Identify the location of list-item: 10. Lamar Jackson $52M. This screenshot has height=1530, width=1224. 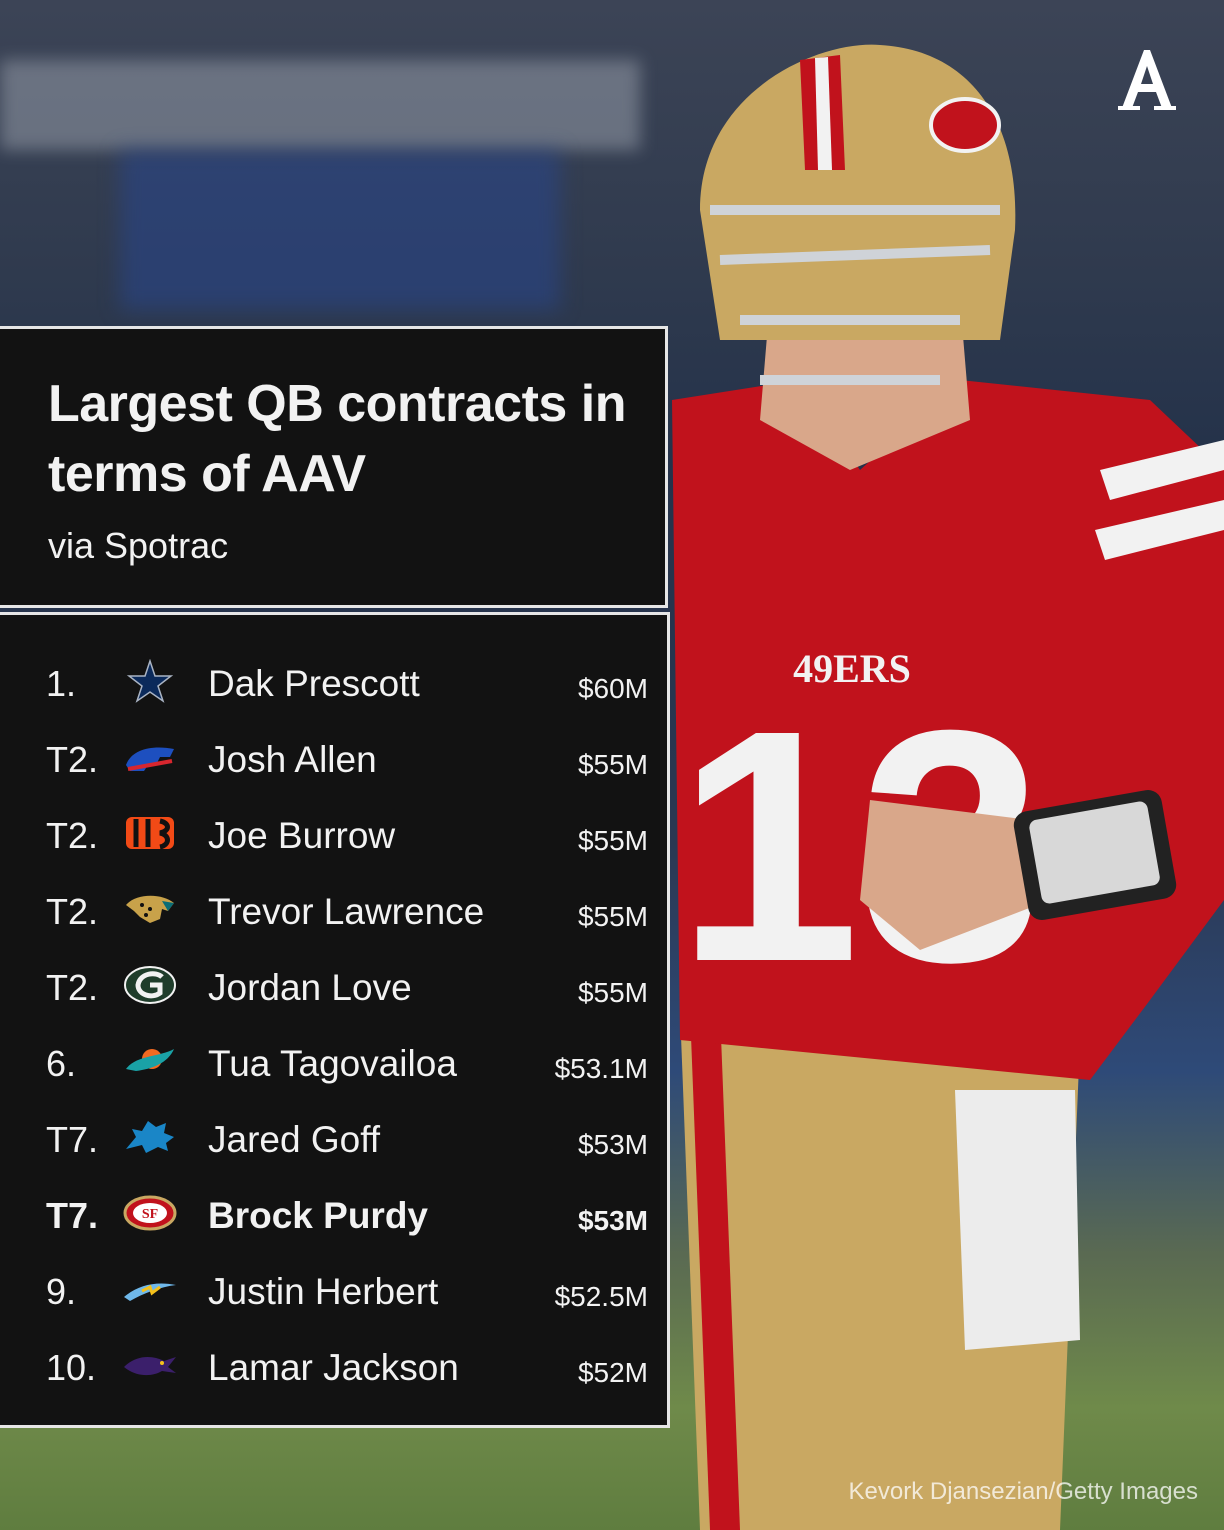
(335, 1371).